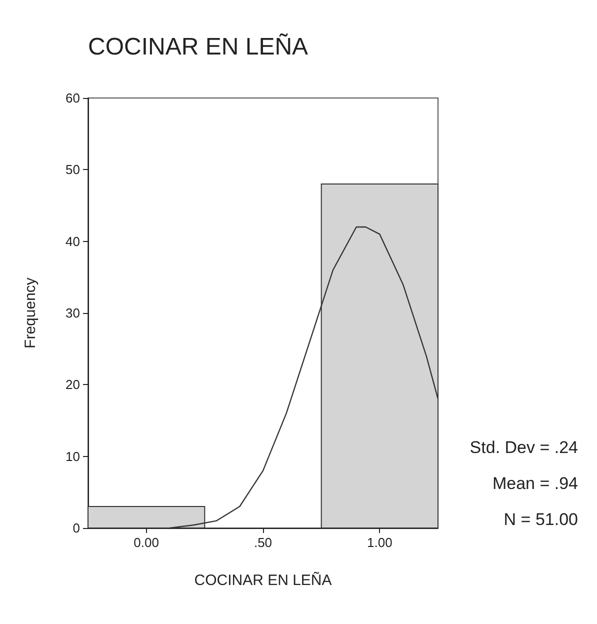  I want to click on x-tick-label: .50, so click(263, 542).